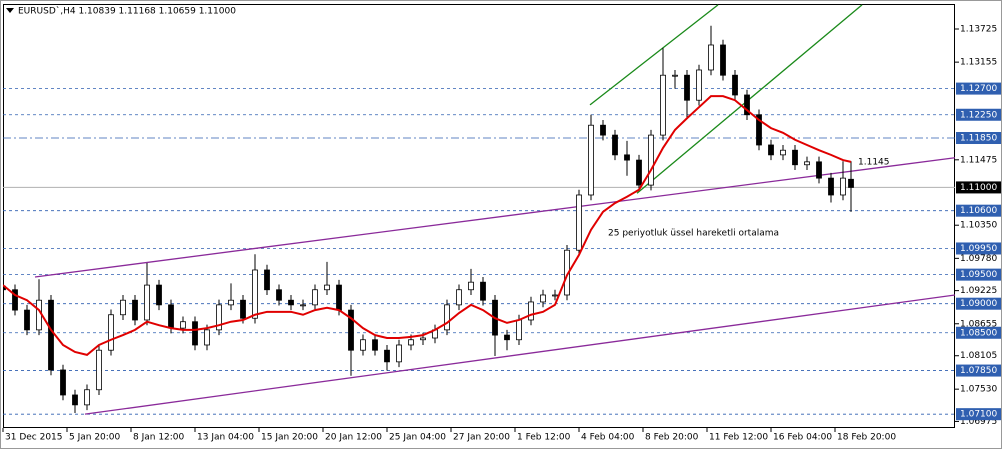  I want to click on x-tick-label: 8 Jan 12:00, so click(159, 438).